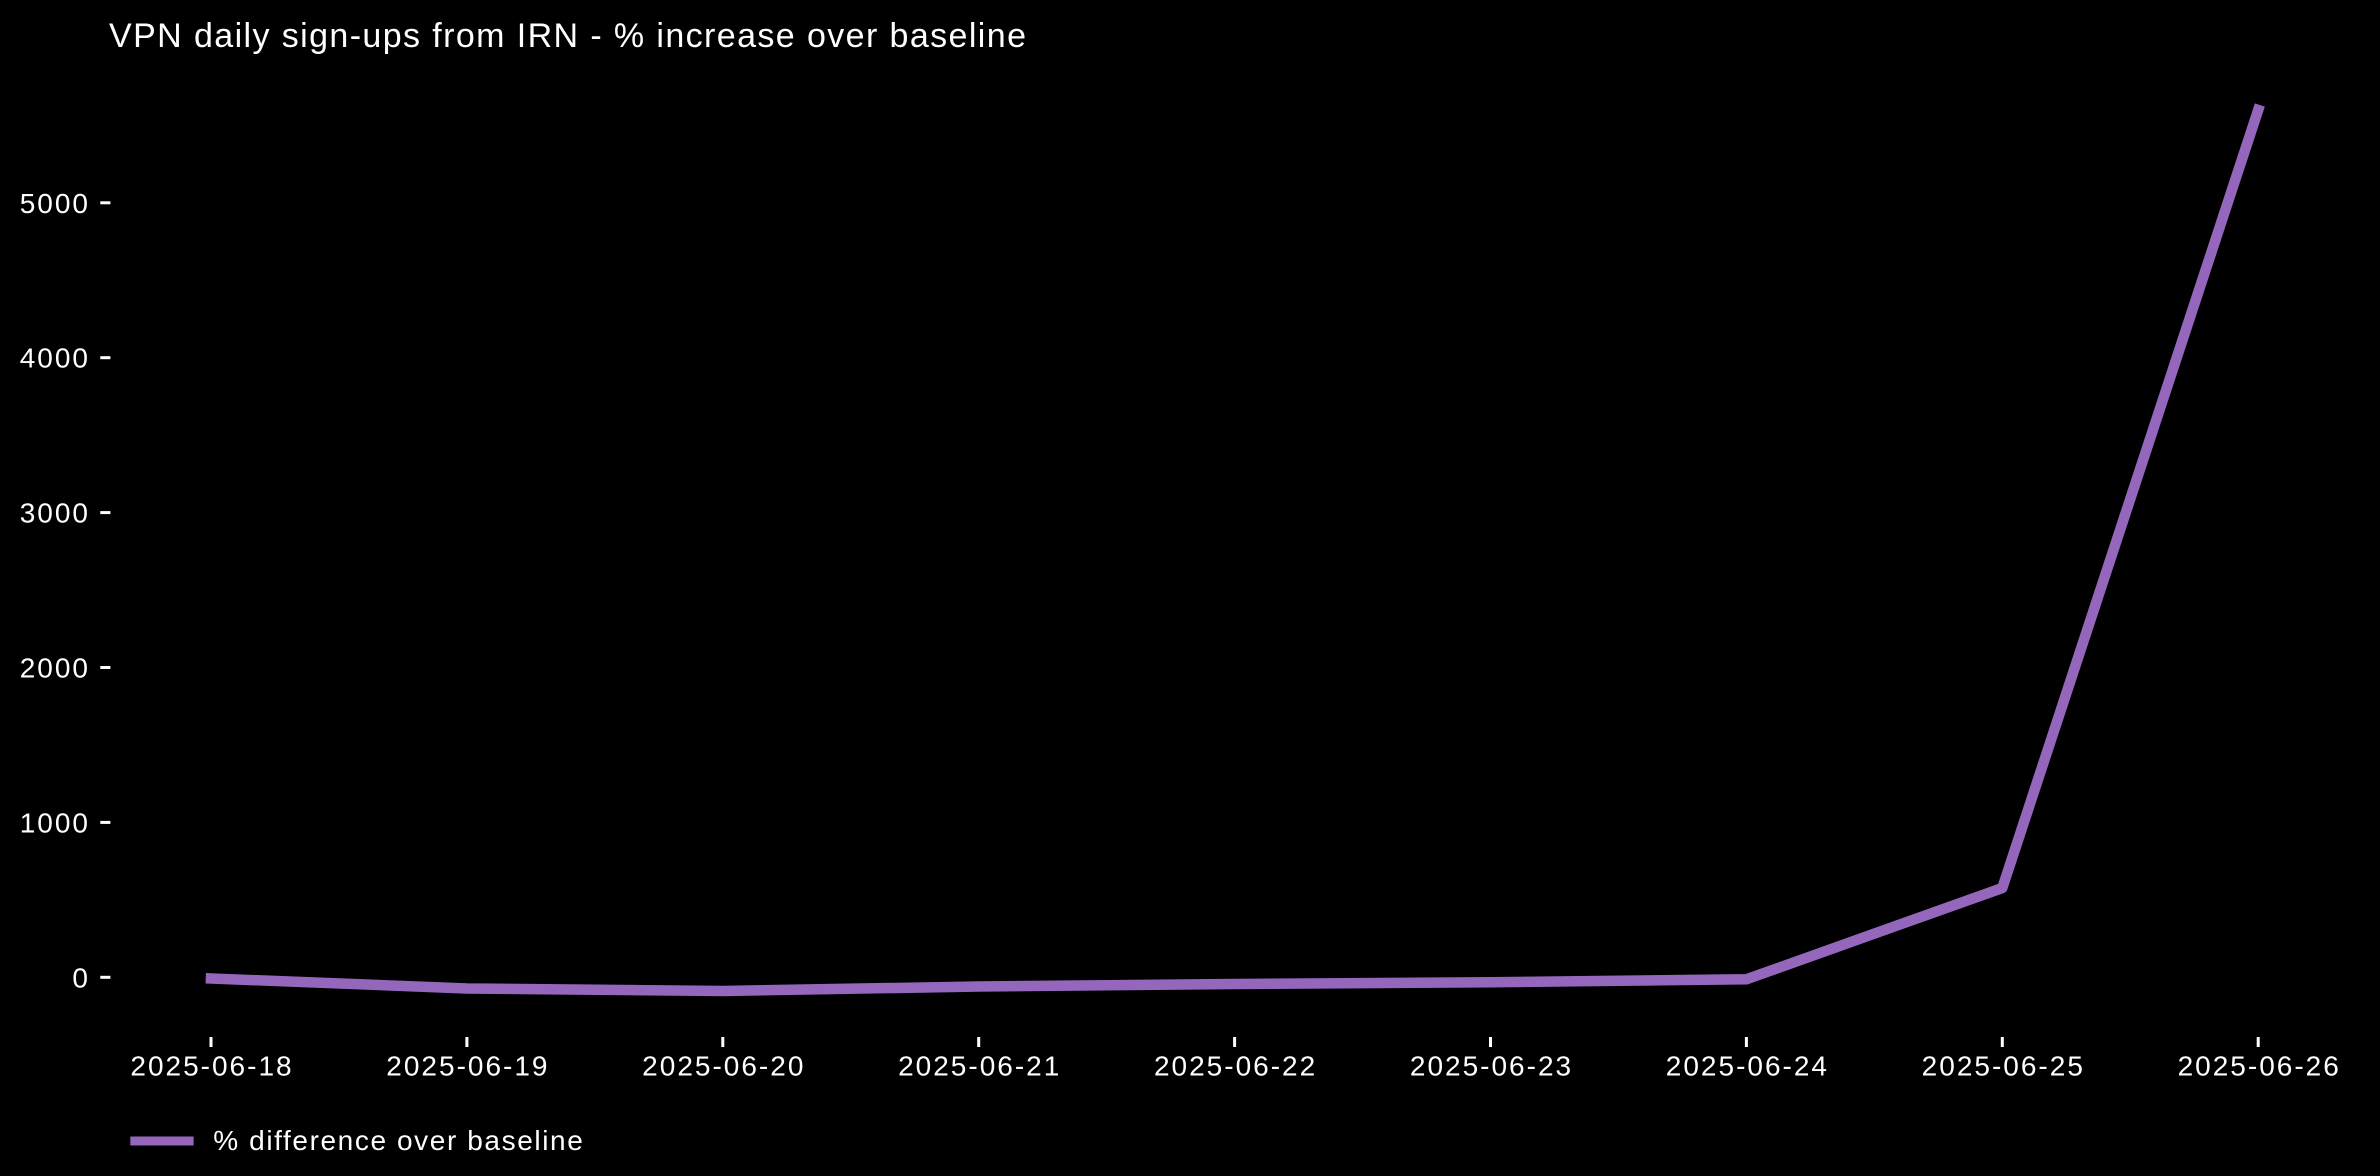 The width and height of the screenshot is (2380, 1176). What do you see at coordinates (1747, 1065) in the screenshot?
I see `svg-text: 2025-06-24` at bounding box center [1747, 1065].